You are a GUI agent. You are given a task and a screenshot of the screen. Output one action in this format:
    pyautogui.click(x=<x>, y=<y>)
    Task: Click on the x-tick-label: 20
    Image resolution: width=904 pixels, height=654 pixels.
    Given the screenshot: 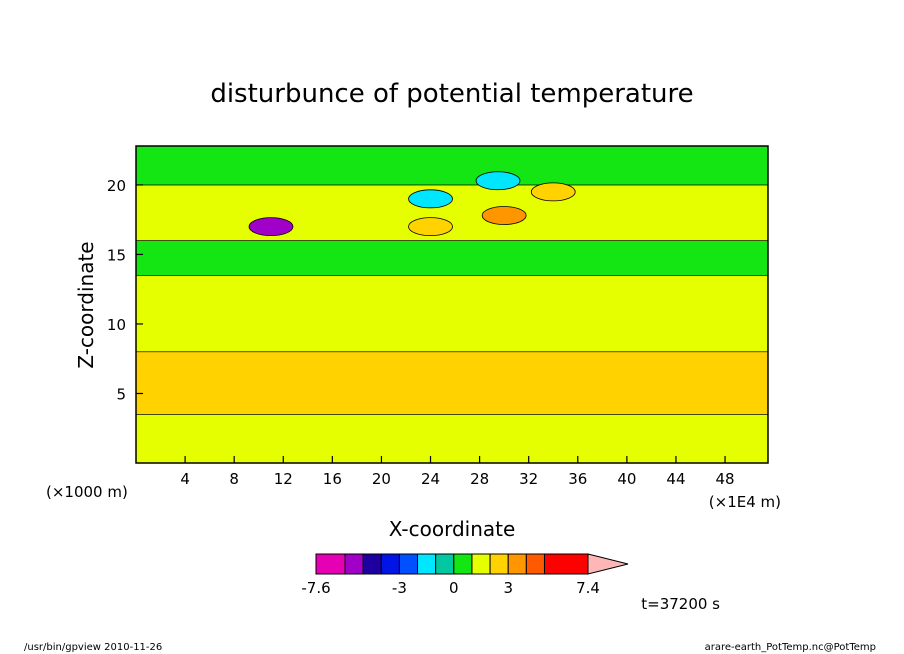 What is the action you would take?
    pyautogui.click(x=381, y=479)
    